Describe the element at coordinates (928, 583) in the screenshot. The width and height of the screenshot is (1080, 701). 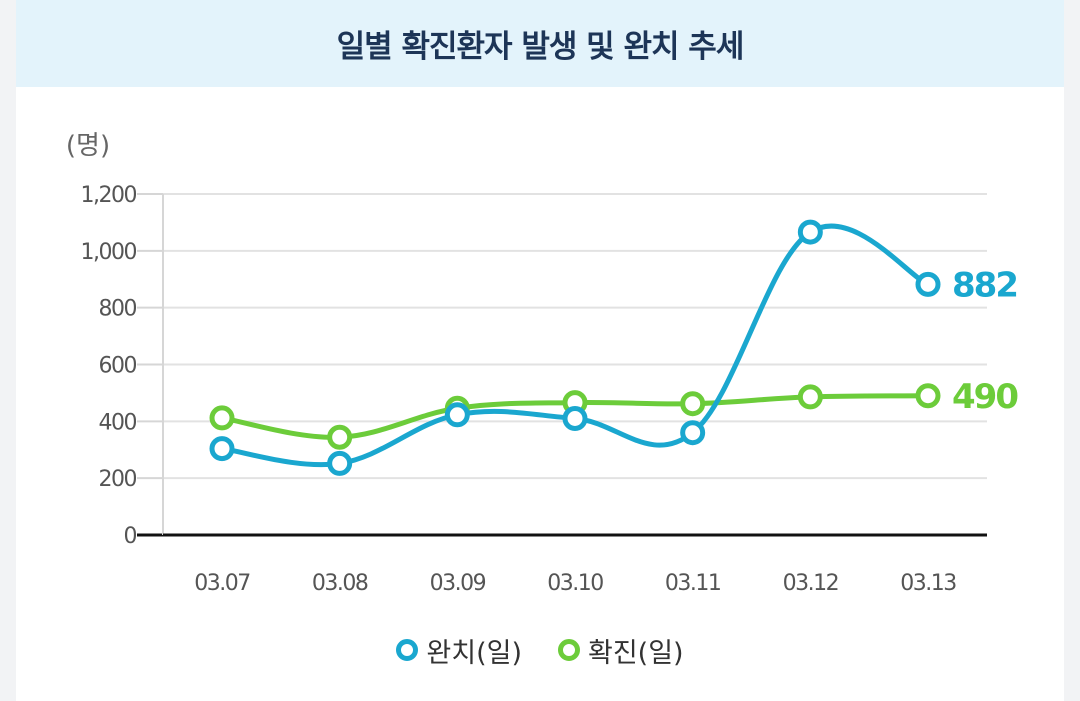
I see `x-tick-label-03.13: 03.13` at that location.